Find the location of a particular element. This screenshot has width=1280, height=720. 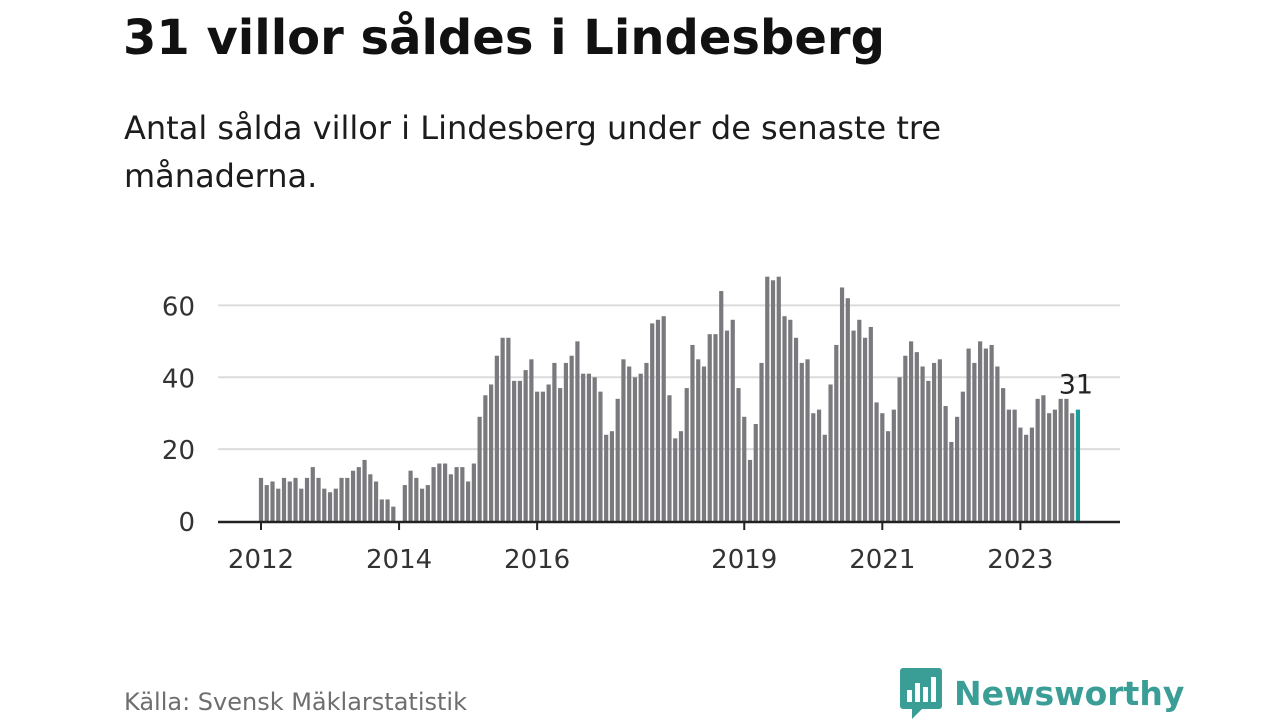

x-tick-label: 2023 is located at coordinates (1020, 560).